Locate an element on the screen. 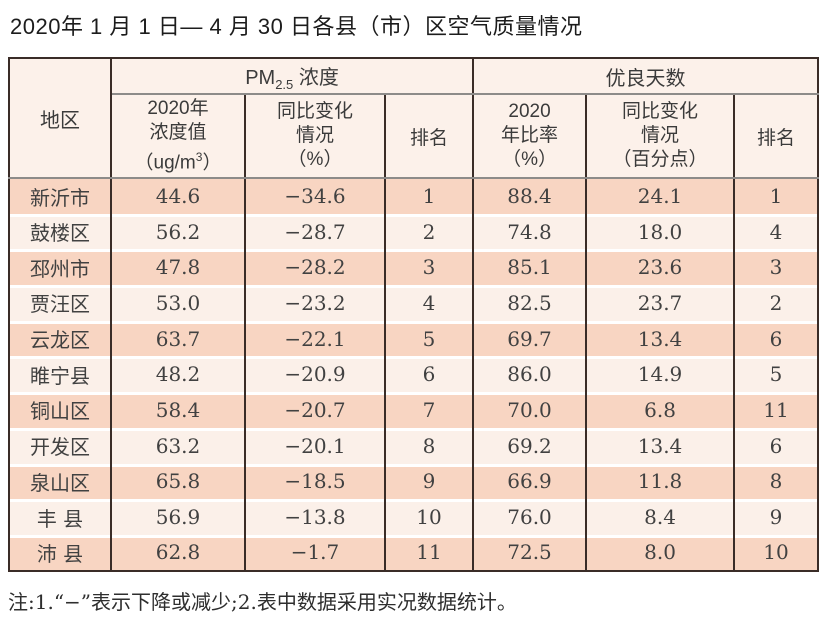 Image resolution: width=825 pixels, height=620 pixels. pm-value-cell: 62.8 is located at coordinates (178, 552).